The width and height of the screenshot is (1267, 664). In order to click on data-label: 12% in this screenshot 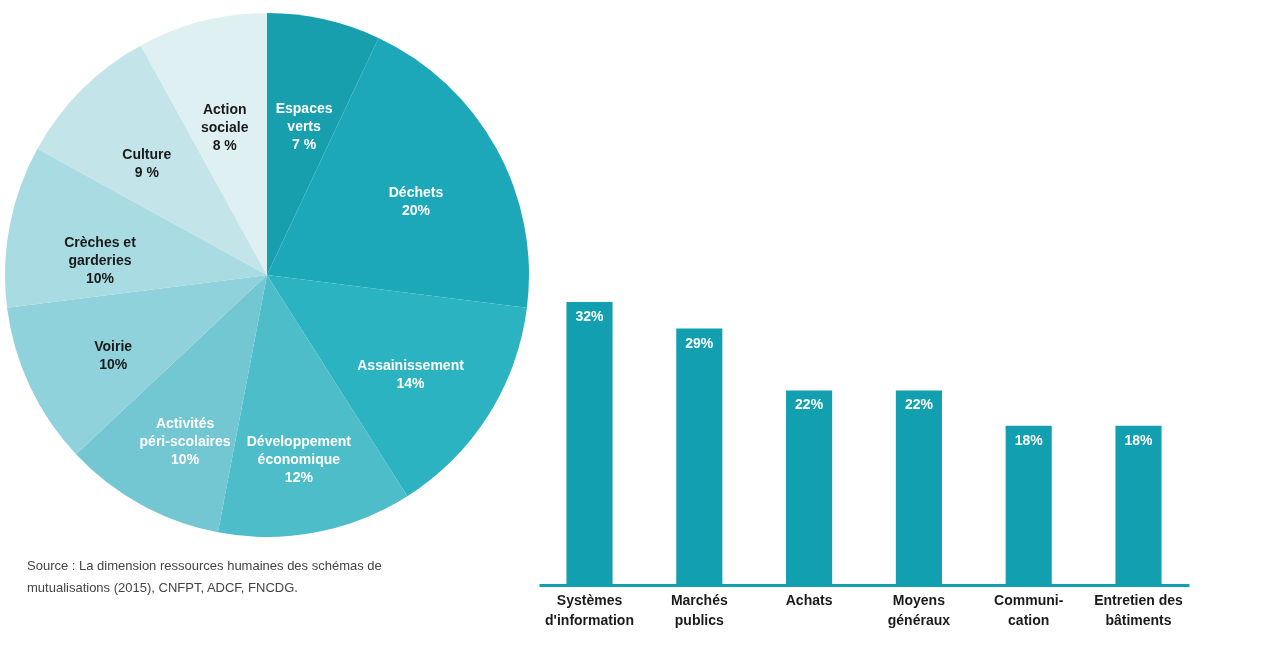, I will do `click(299, 476)`.